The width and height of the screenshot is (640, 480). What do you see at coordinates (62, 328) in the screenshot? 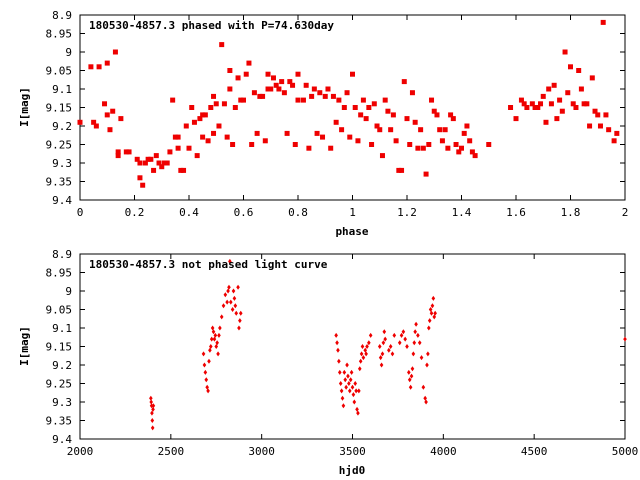
I see `unphased-y-tick-label: 9.1` at bounding box center [62, 328].